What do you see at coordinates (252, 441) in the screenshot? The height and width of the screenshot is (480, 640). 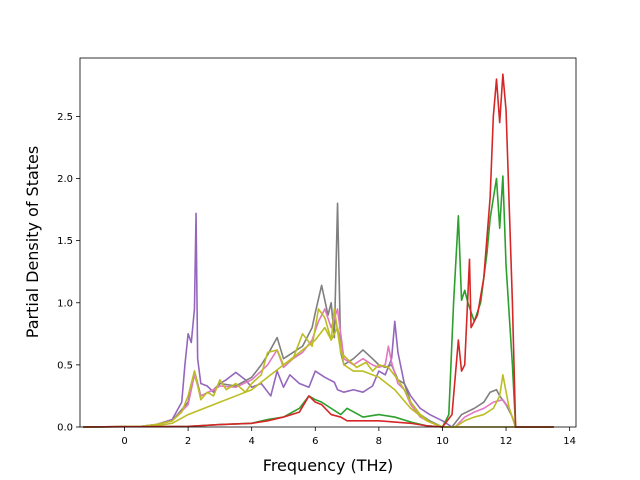 I see `x-tick-label: 4` at bounding box center [252, 441].